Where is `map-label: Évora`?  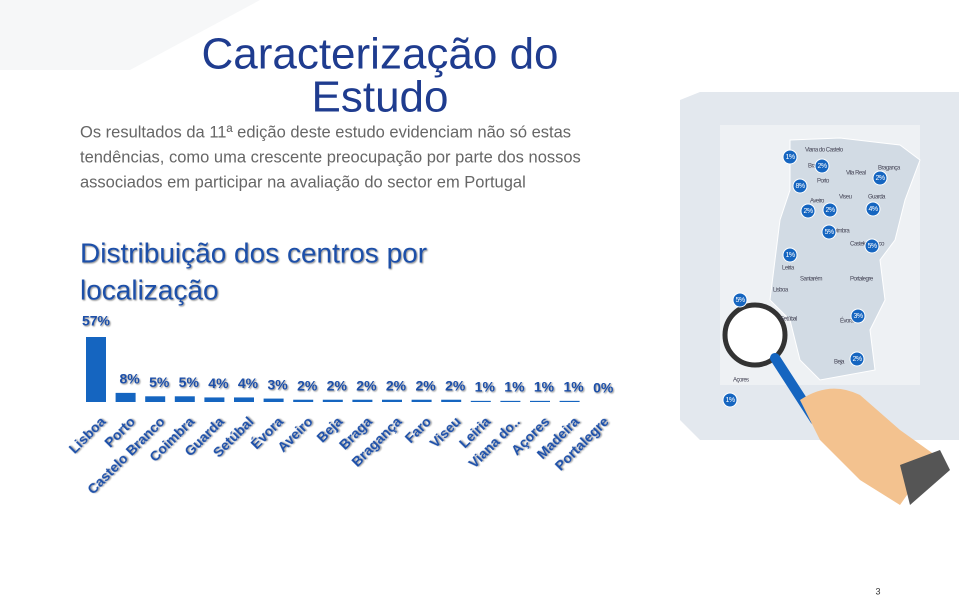 map-label: Évora is located at coordinates (847, 321).